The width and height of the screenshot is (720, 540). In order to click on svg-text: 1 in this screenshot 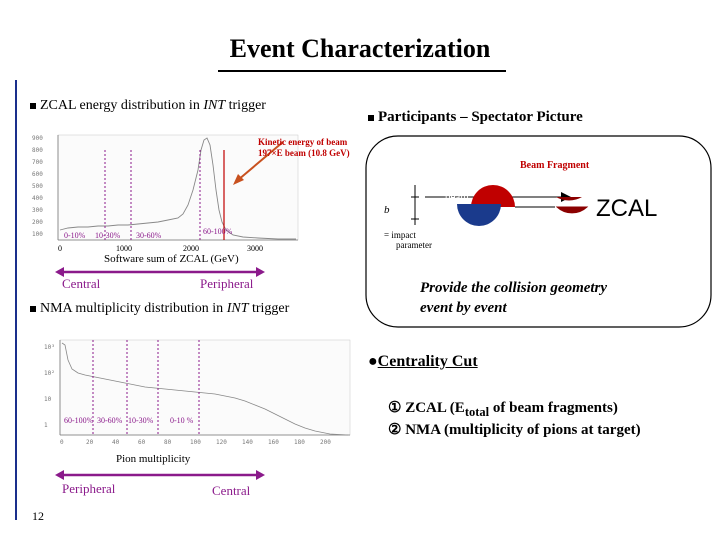, I will do `click(46, 425)`.